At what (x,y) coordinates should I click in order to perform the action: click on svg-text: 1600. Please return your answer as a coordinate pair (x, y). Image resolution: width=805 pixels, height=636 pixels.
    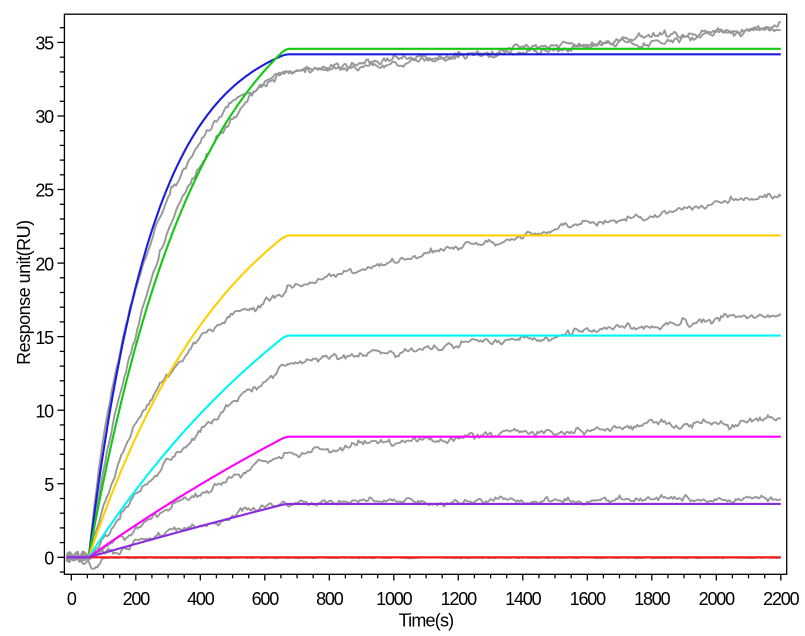
    Looking at the image, I should click on (588, 599).